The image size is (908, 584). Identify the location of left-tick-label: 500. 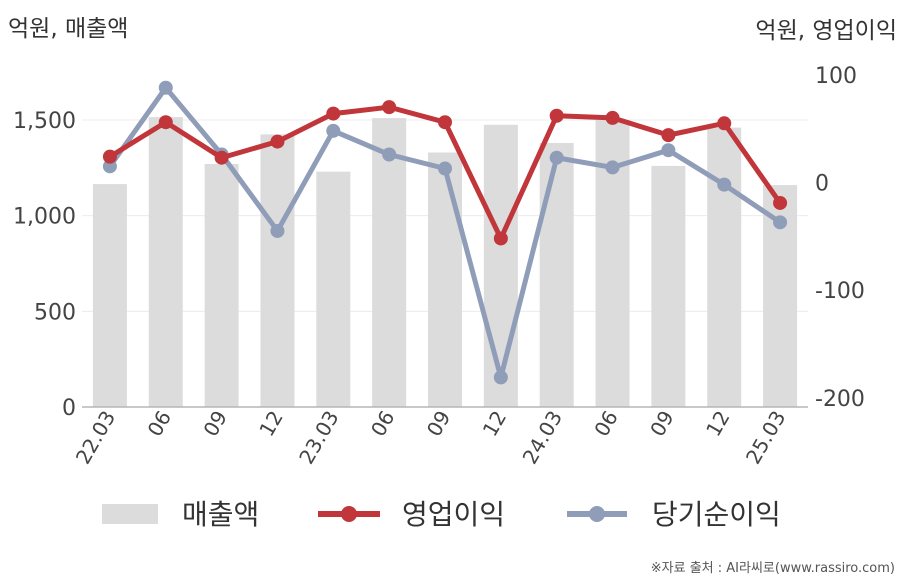
(55, 312).